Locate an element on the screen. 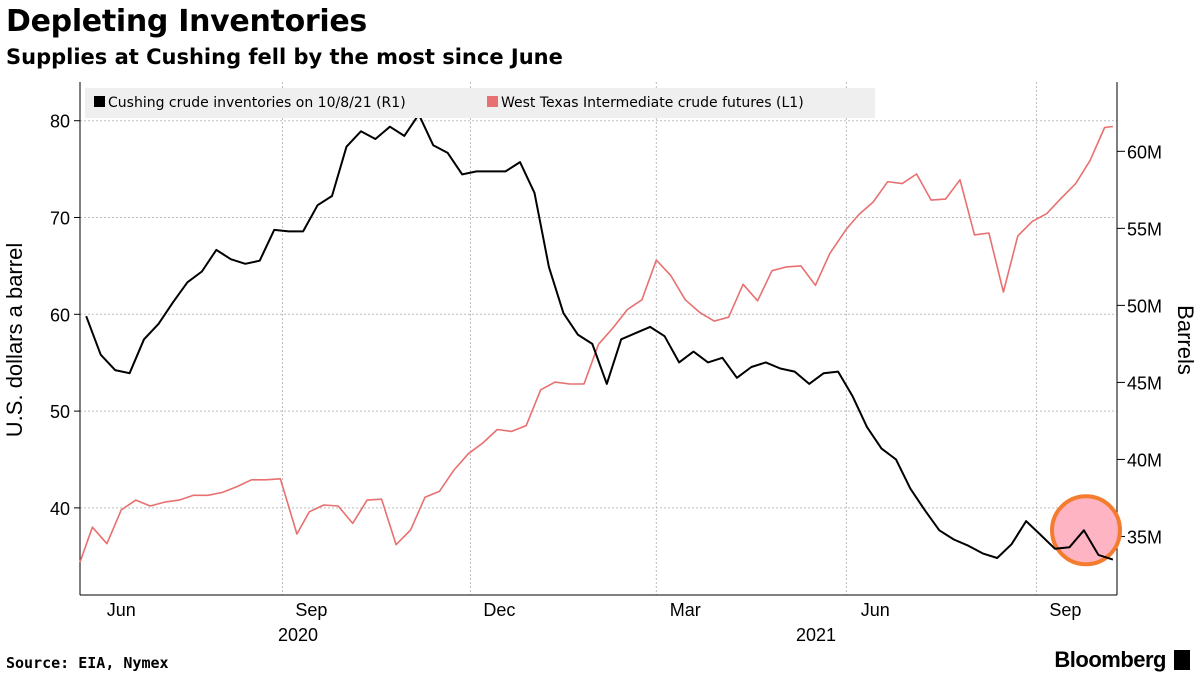  left-tick-label: 80 is located at coordinates (60, 122).